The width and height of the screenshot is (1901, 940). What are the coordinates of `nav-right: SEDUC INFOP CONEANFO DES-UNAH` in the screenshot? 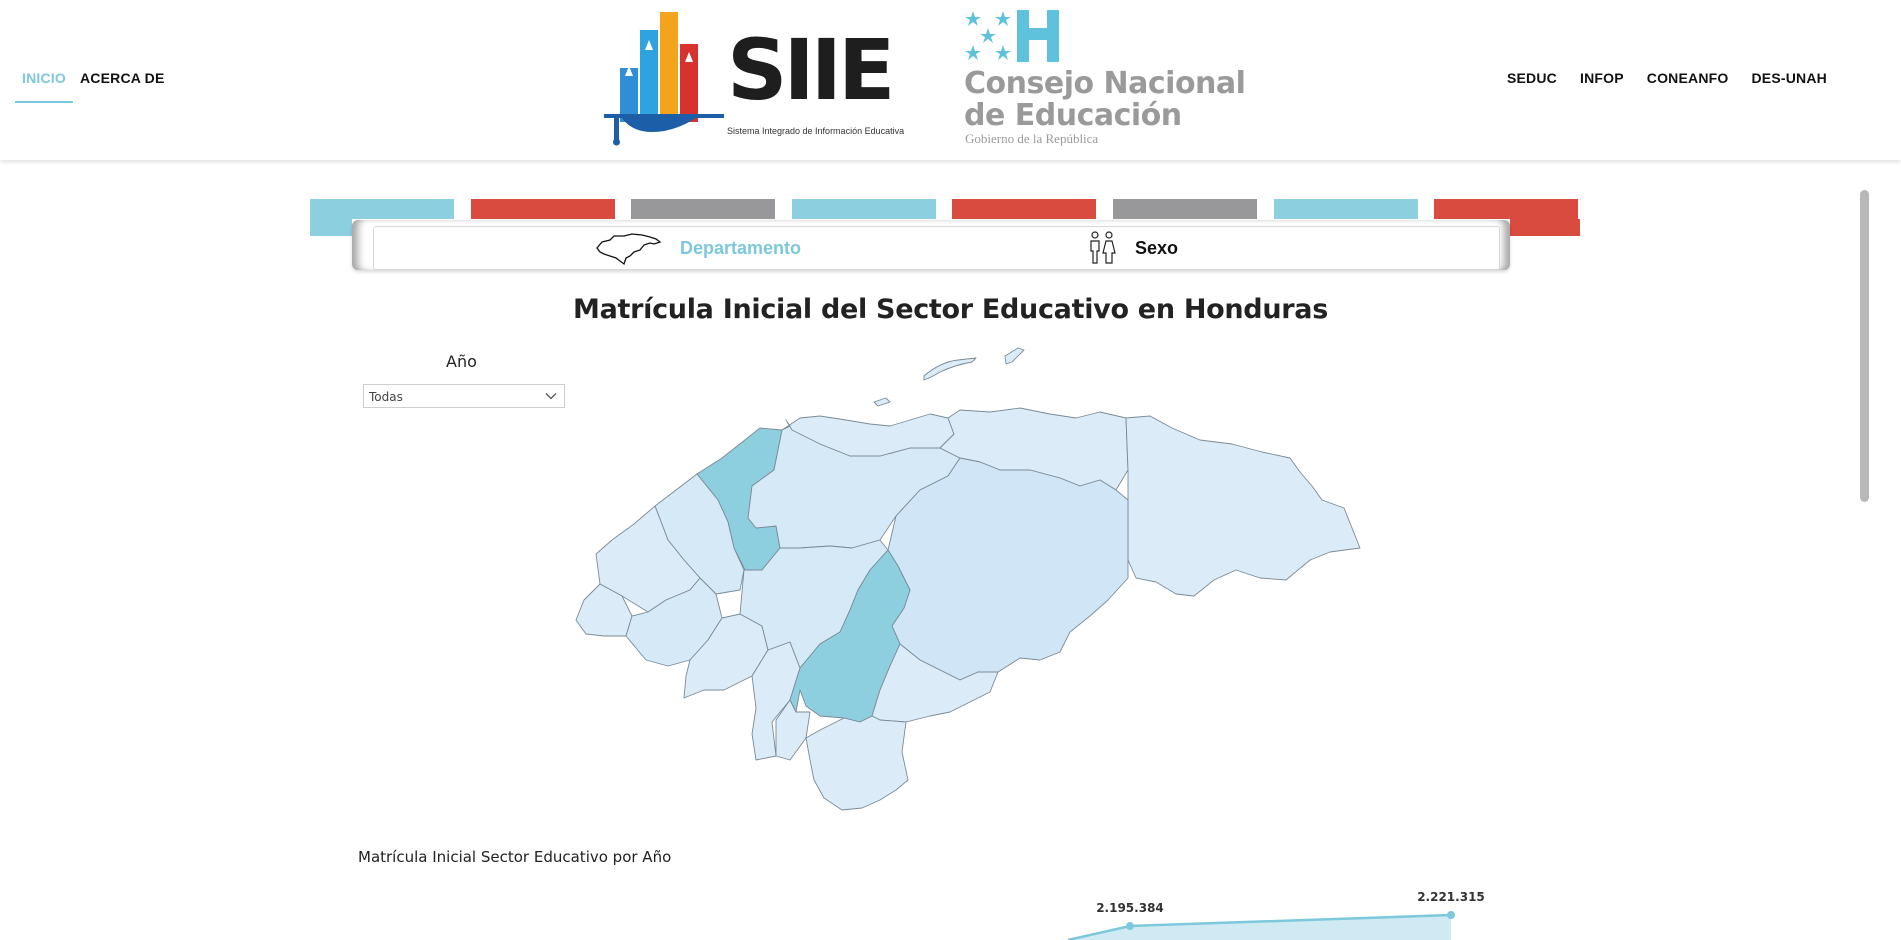 It's located at (1667, 78).